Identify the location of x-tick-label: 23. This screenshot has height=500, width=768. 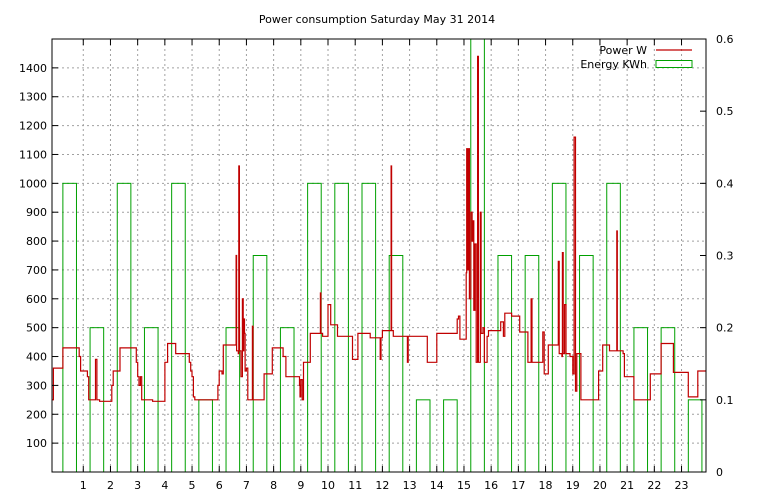
(682, 485).